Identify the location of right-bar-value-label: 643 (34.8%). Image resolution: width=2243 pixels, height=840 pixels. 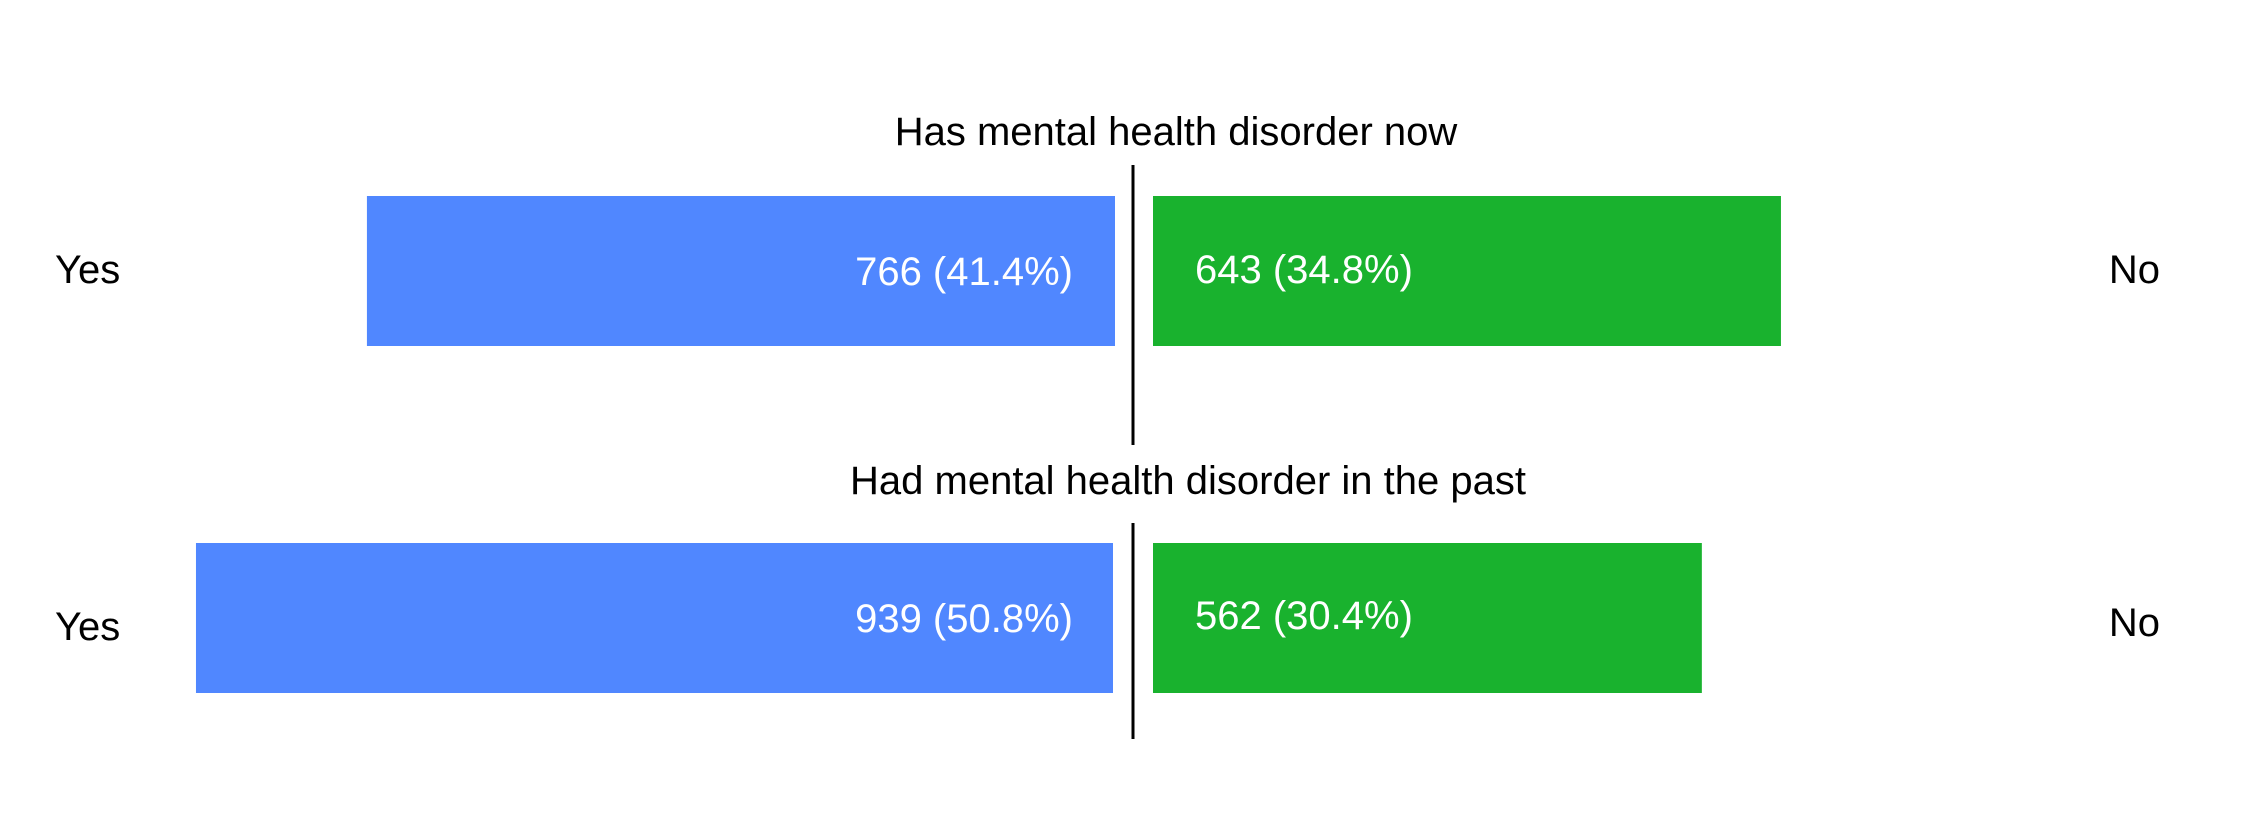
(1304, 270).